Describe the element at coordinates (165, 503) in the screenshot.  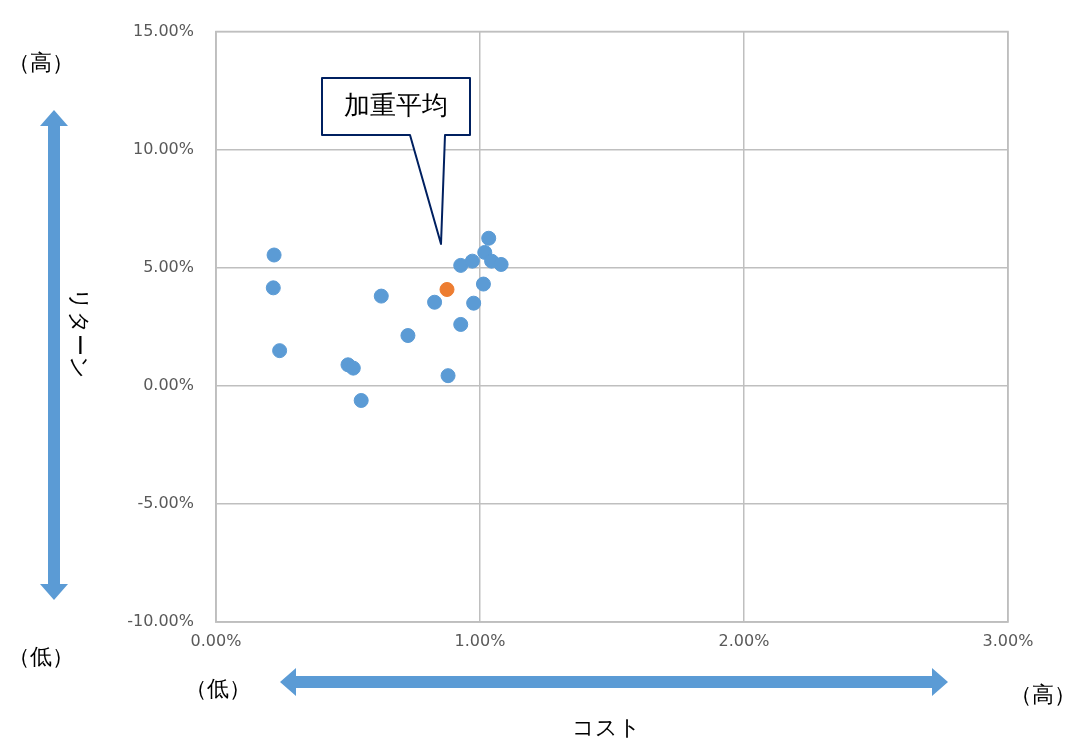
I see `y-tick-label: -5.00%` at that location.